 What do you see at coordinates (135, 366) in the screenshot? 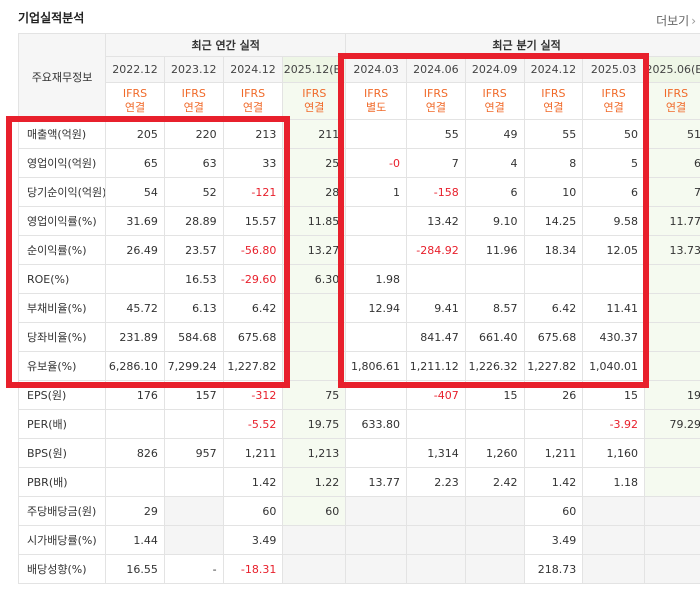
I see `table-cell: 6,286.10` at bounding box center [135, 366].